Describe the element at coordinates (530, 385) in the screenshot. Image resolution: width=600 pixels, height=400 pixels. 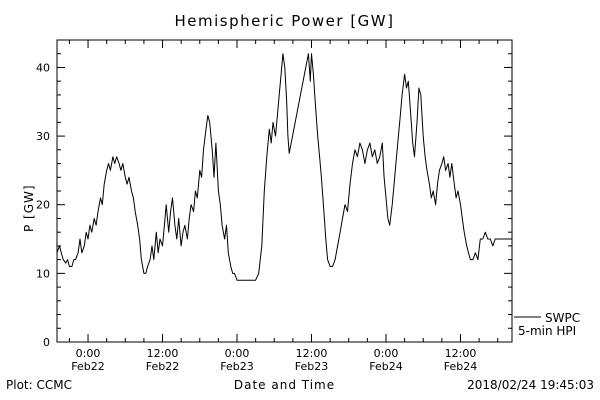
I see `timestamp: 2018/02/24 19:45:03` at that location.